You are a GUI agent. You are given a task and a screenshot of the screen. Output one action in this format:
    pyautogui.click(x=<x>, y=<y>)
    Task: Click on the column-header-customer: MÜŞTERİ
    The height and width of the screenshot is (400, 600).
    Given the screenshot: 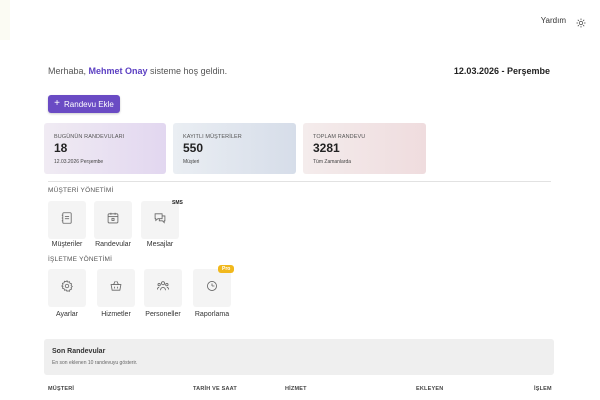 What is the action you would take?
    pyautogui.click(x=61, y=389)
    